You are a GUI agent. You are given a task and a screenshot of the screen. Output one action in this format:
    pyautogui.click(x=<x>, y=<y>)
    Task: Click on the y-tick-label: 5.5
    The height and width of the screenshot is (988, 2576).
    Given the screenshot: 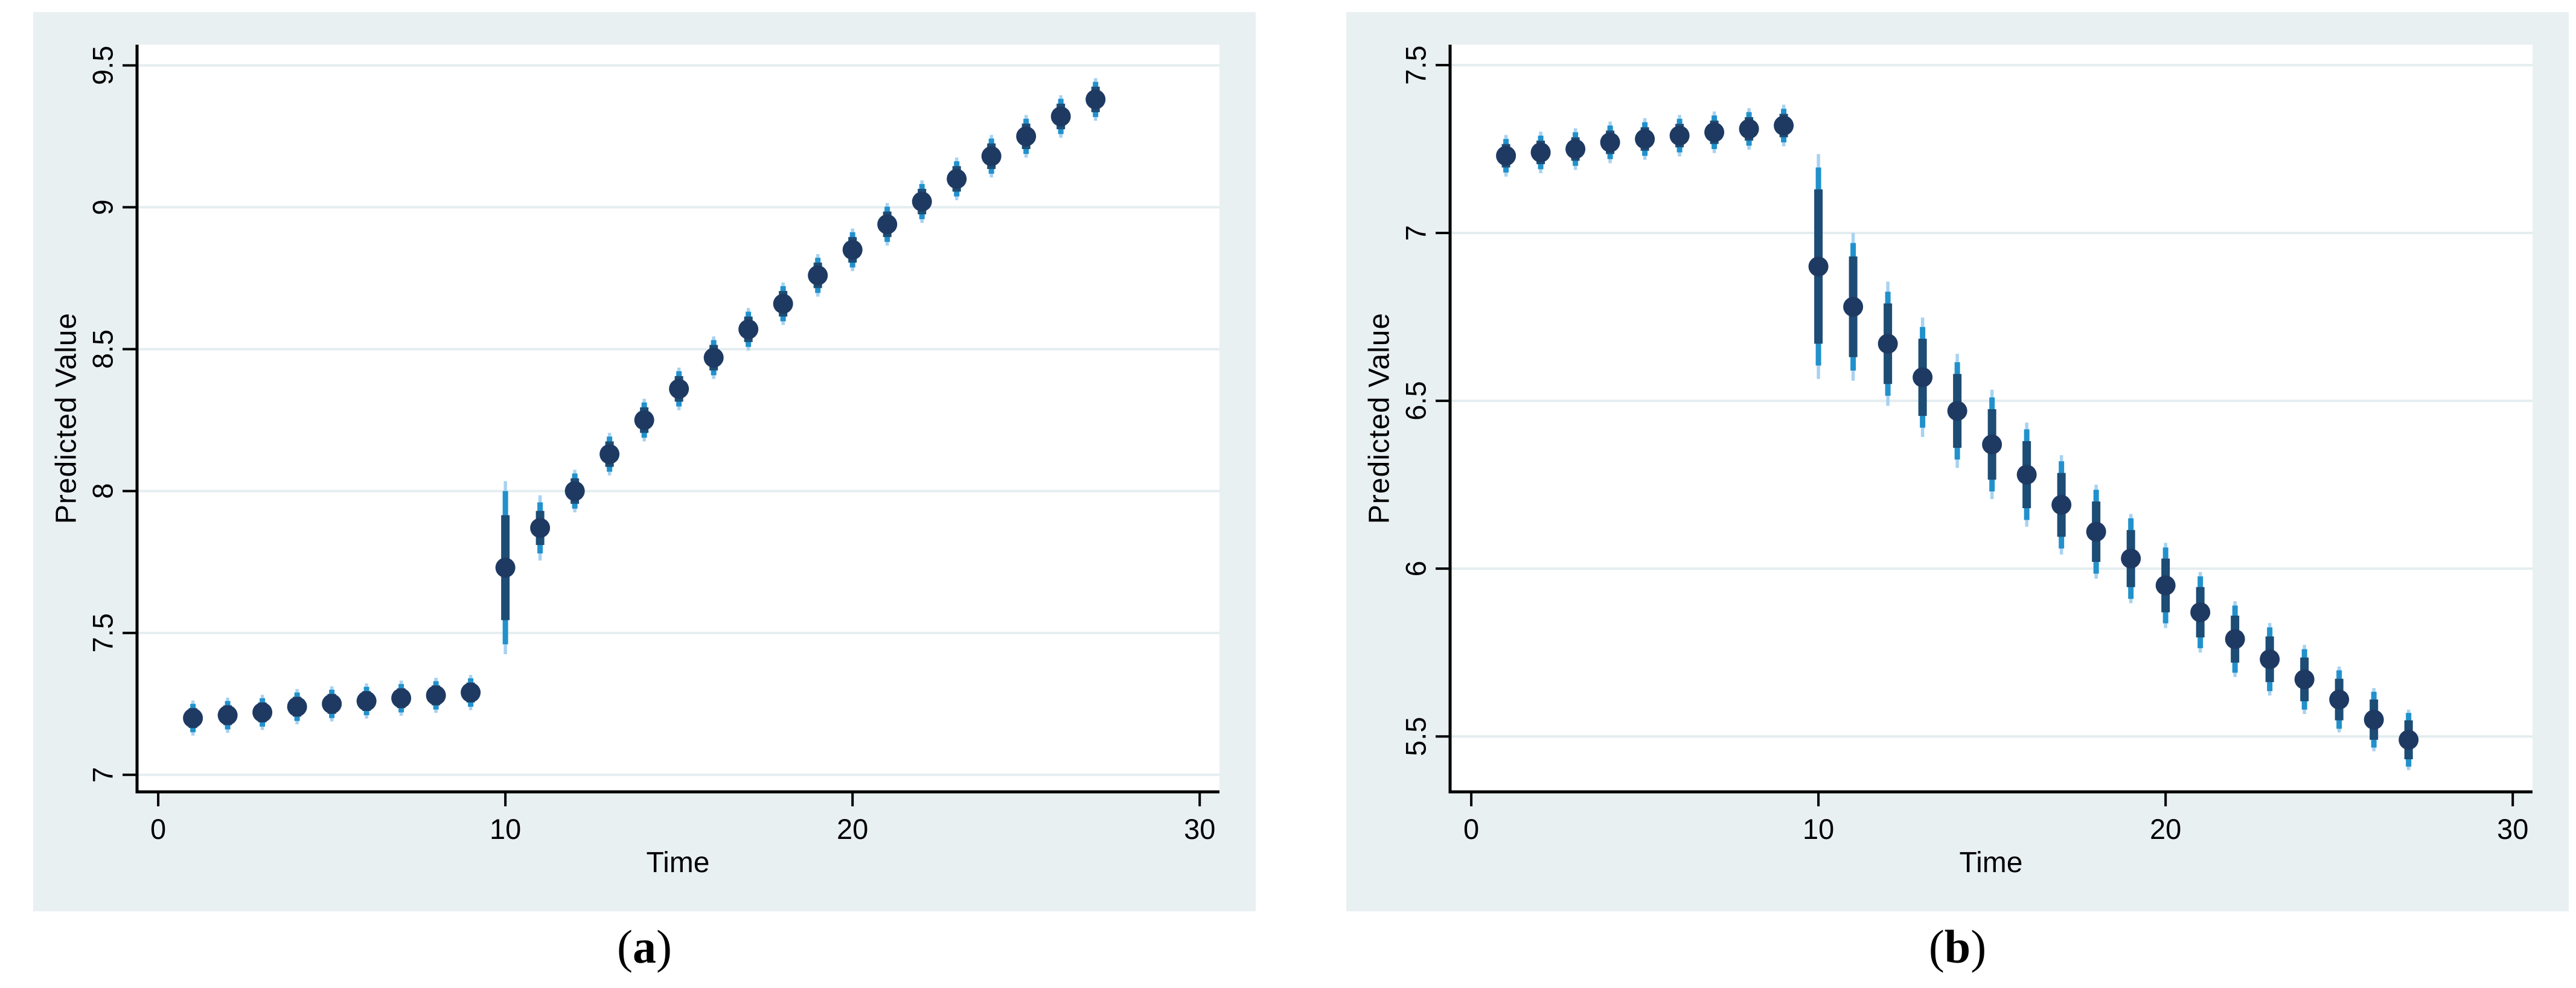 What is the action you would take?
    pyautogui.click(x=1416, y=736)
    